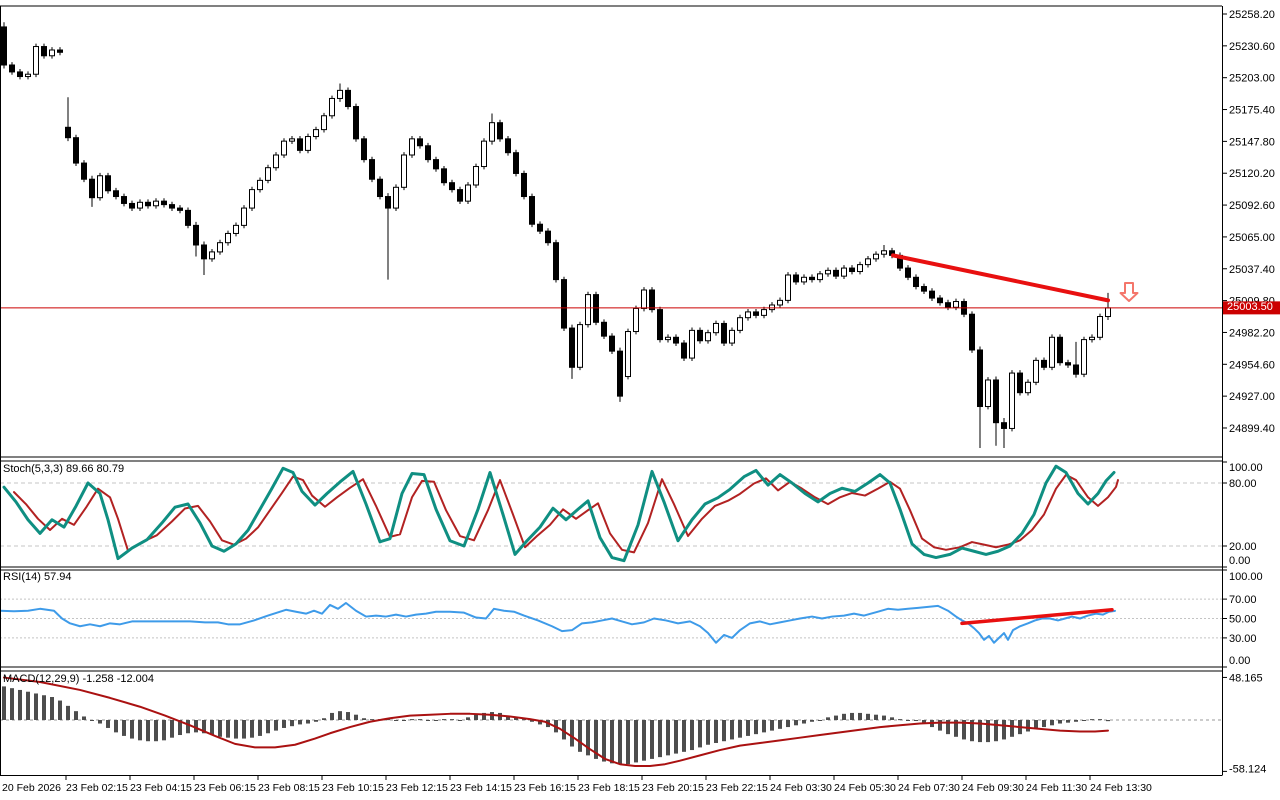 The height and width of the screenshot is (800, 1280). What do you see at coordinates (1000, 278) in the screenshot?
I see `price-trendline` at bounding box center [1000, 278].